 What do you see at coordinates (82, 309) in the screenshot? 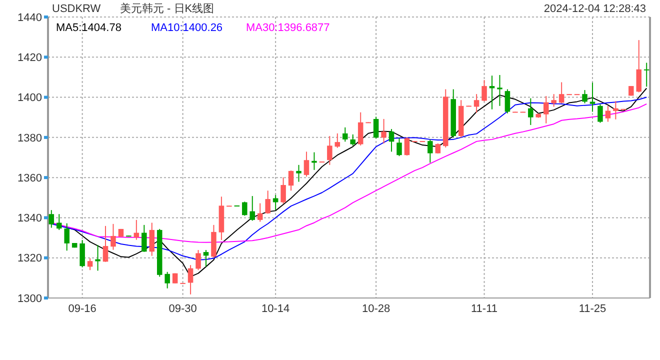
I see `x-tick-label: 09-16` at bounding box center [82, 309].